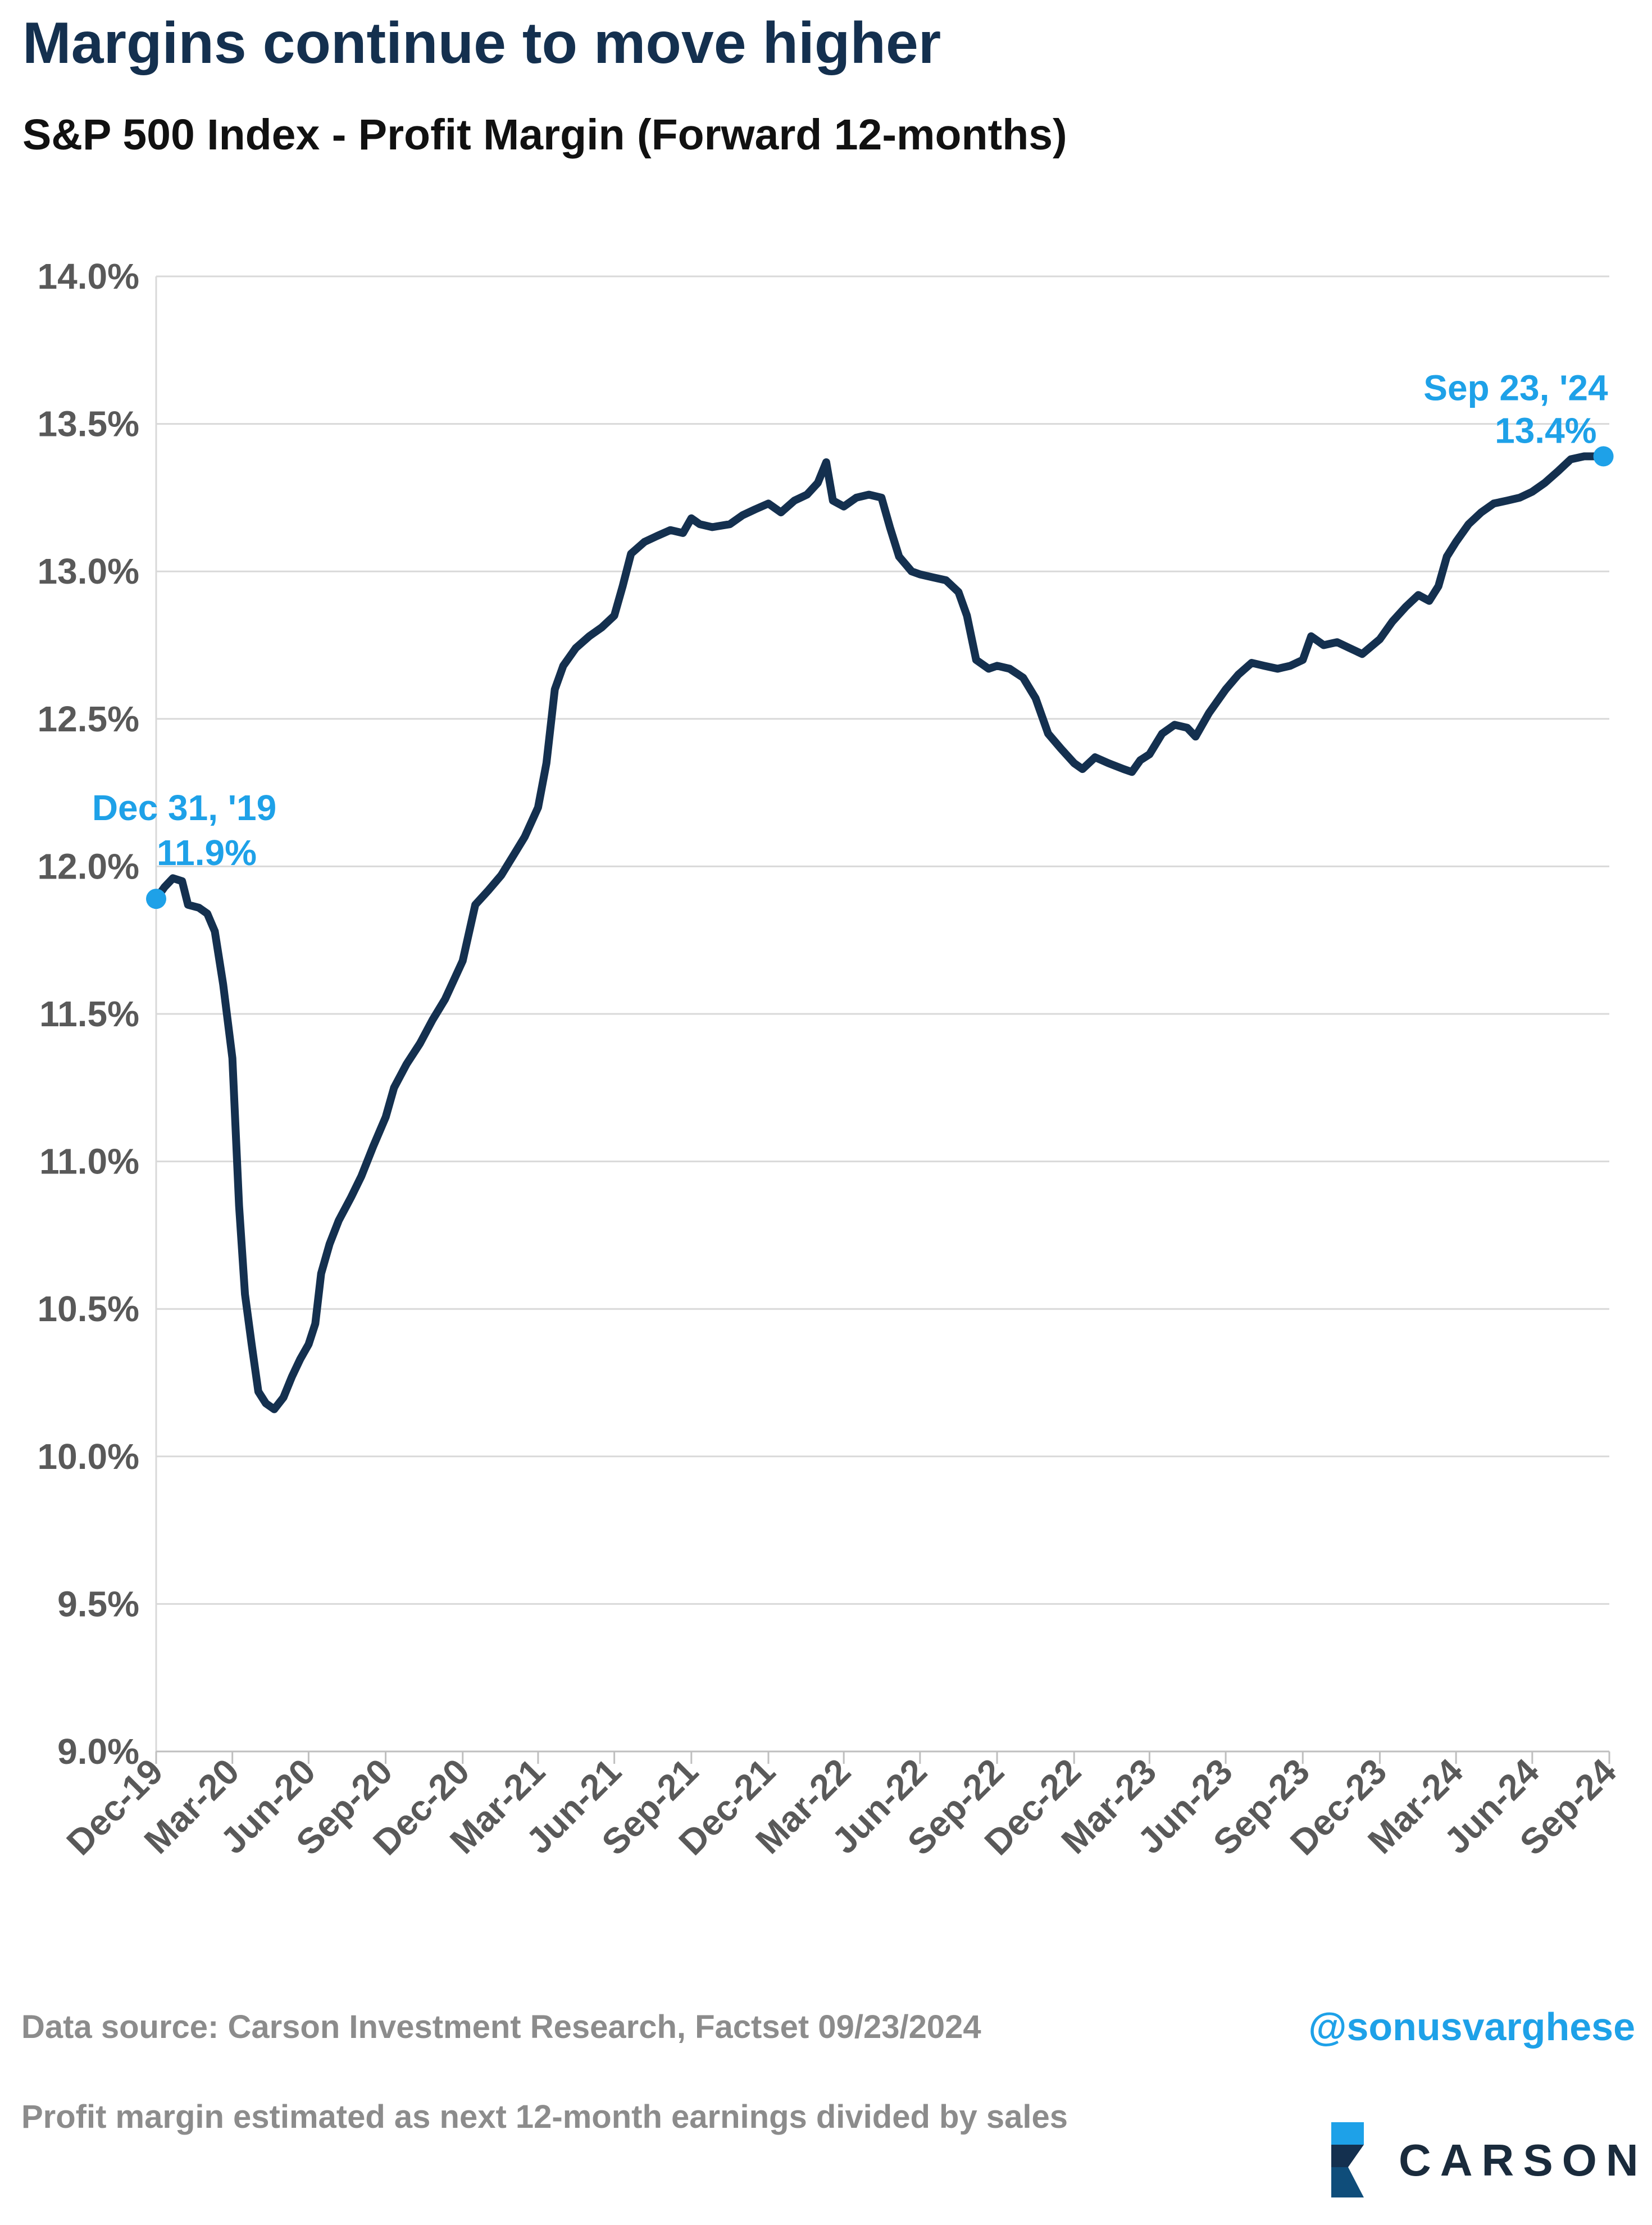 The image size is (1652, 2225). I want to click on y-tick-label: 13.5%, so click(88, 424).